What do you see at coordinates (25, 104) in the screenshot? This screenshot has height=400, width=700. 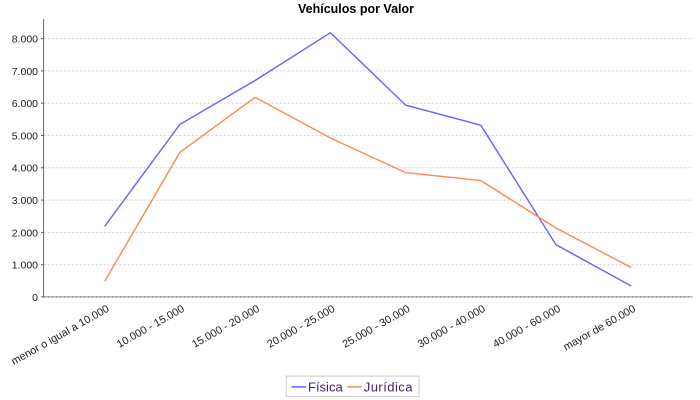 I see `svg-text: 6.000` at bounding box center [25, 104].